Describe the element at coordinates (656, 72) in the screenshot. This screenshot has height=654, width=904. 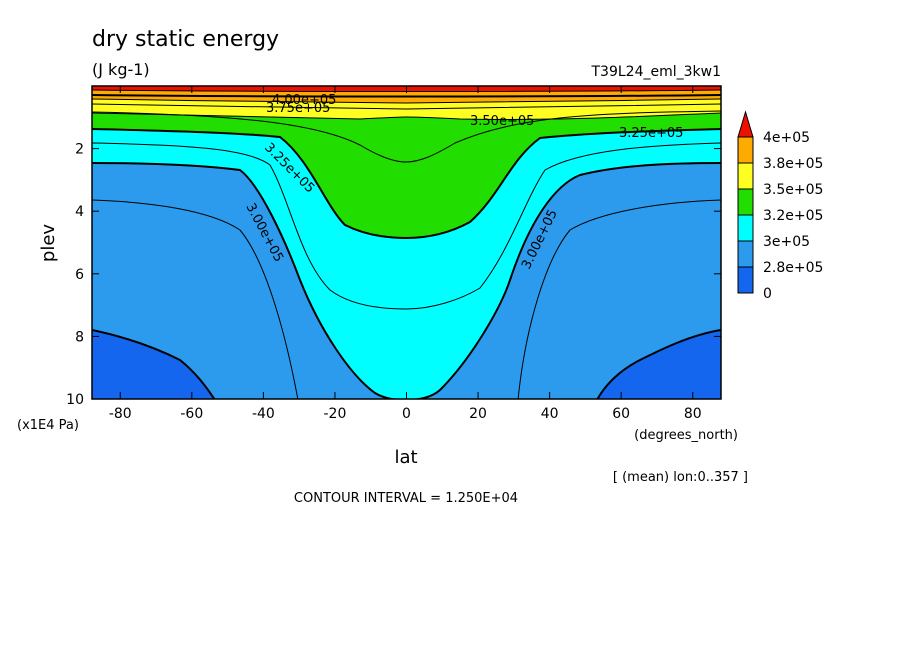
I see `run-label: T39L24_eml_3kw1` at that location.